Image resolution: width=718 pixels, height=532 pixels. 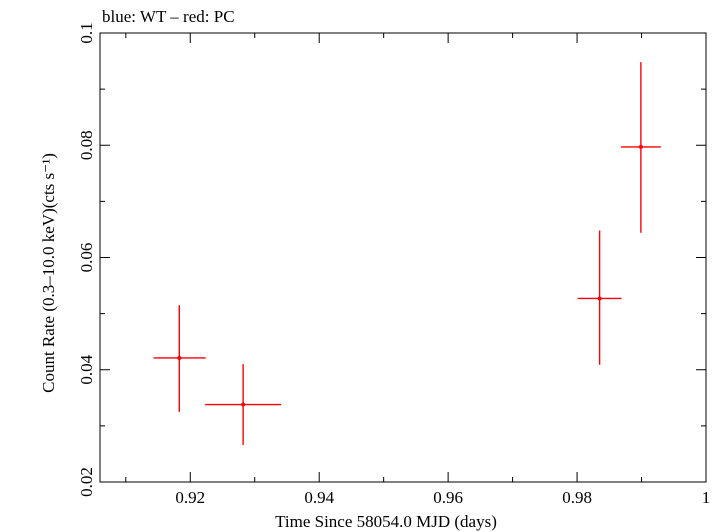 I want to click on x-tick-label: 1, so click(x=706, y=497).